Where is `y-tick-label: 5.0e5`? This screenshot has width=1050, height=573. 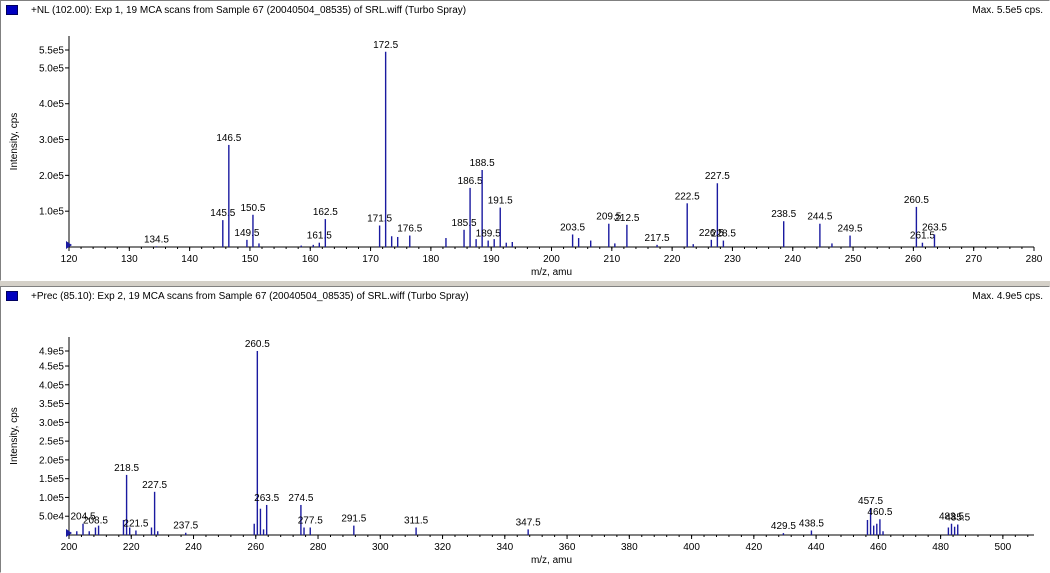 y-tick-label: 5.0e5 is located at coordinates (51, 68).